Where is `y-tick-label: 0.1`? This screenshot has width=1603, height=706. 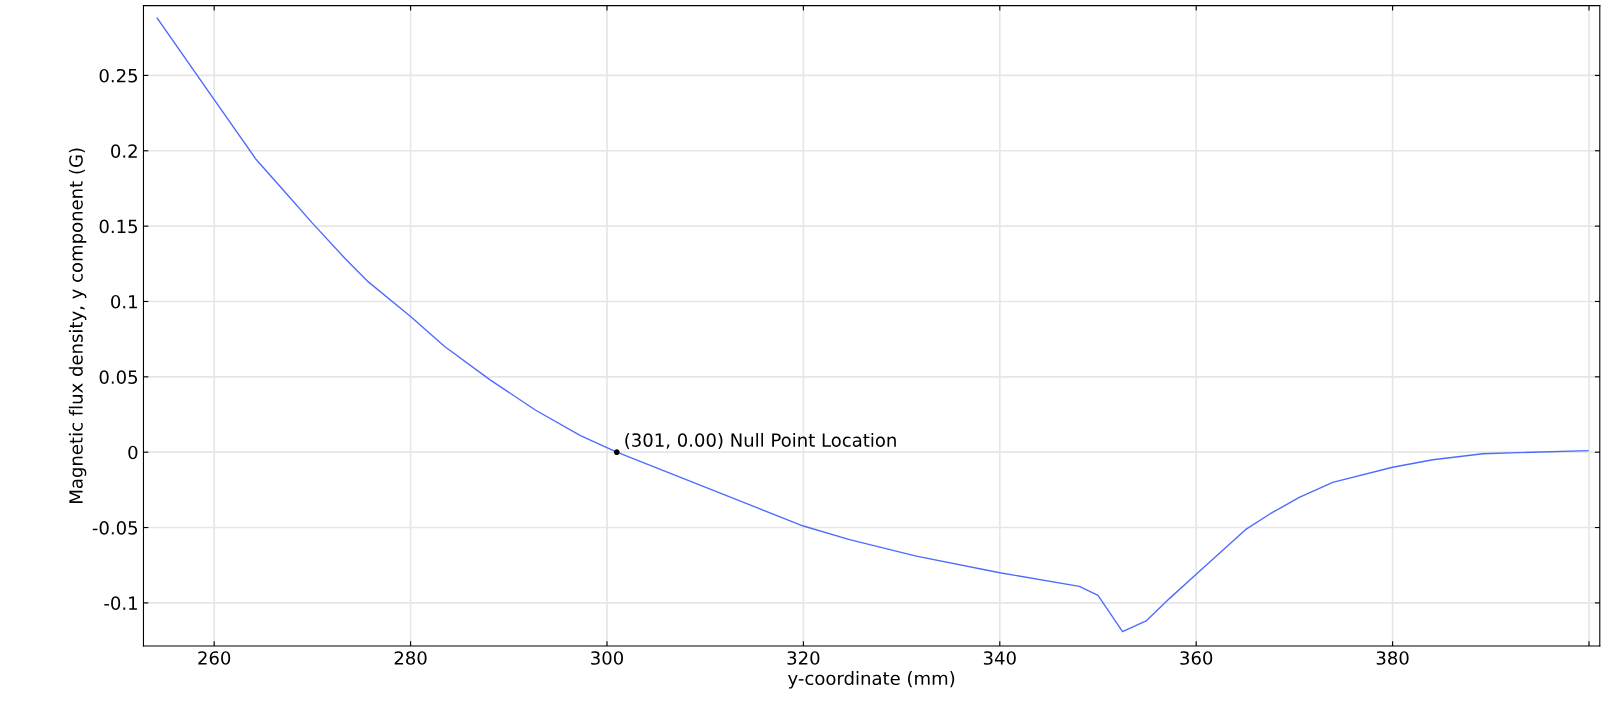 y-tick-label: 0.1 is located at coordinates (124, 301).